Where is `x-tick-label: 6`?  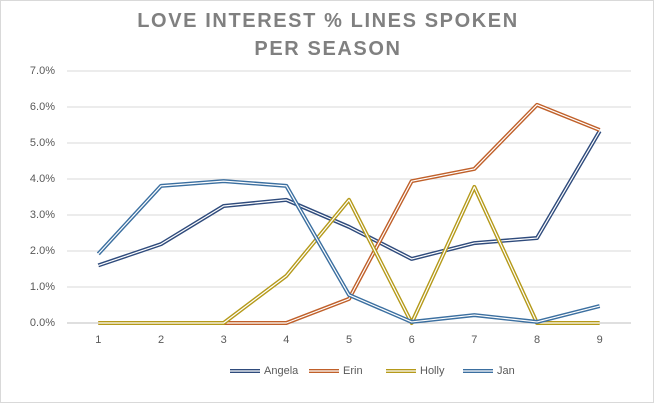 x-tick-label: 6 is located at coordinates (412, 340).